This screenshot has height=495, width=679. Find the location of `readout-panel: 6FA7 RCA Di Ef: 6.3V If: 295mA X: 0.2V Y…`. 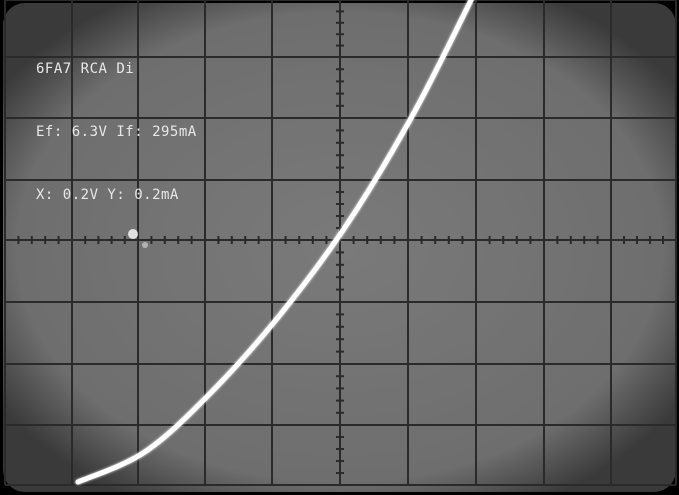

readout-panel: 6FA7 RCA Di Ef: 6.3V If: 295mA X: 0.2V Y… is located at coordinates (116, 122).